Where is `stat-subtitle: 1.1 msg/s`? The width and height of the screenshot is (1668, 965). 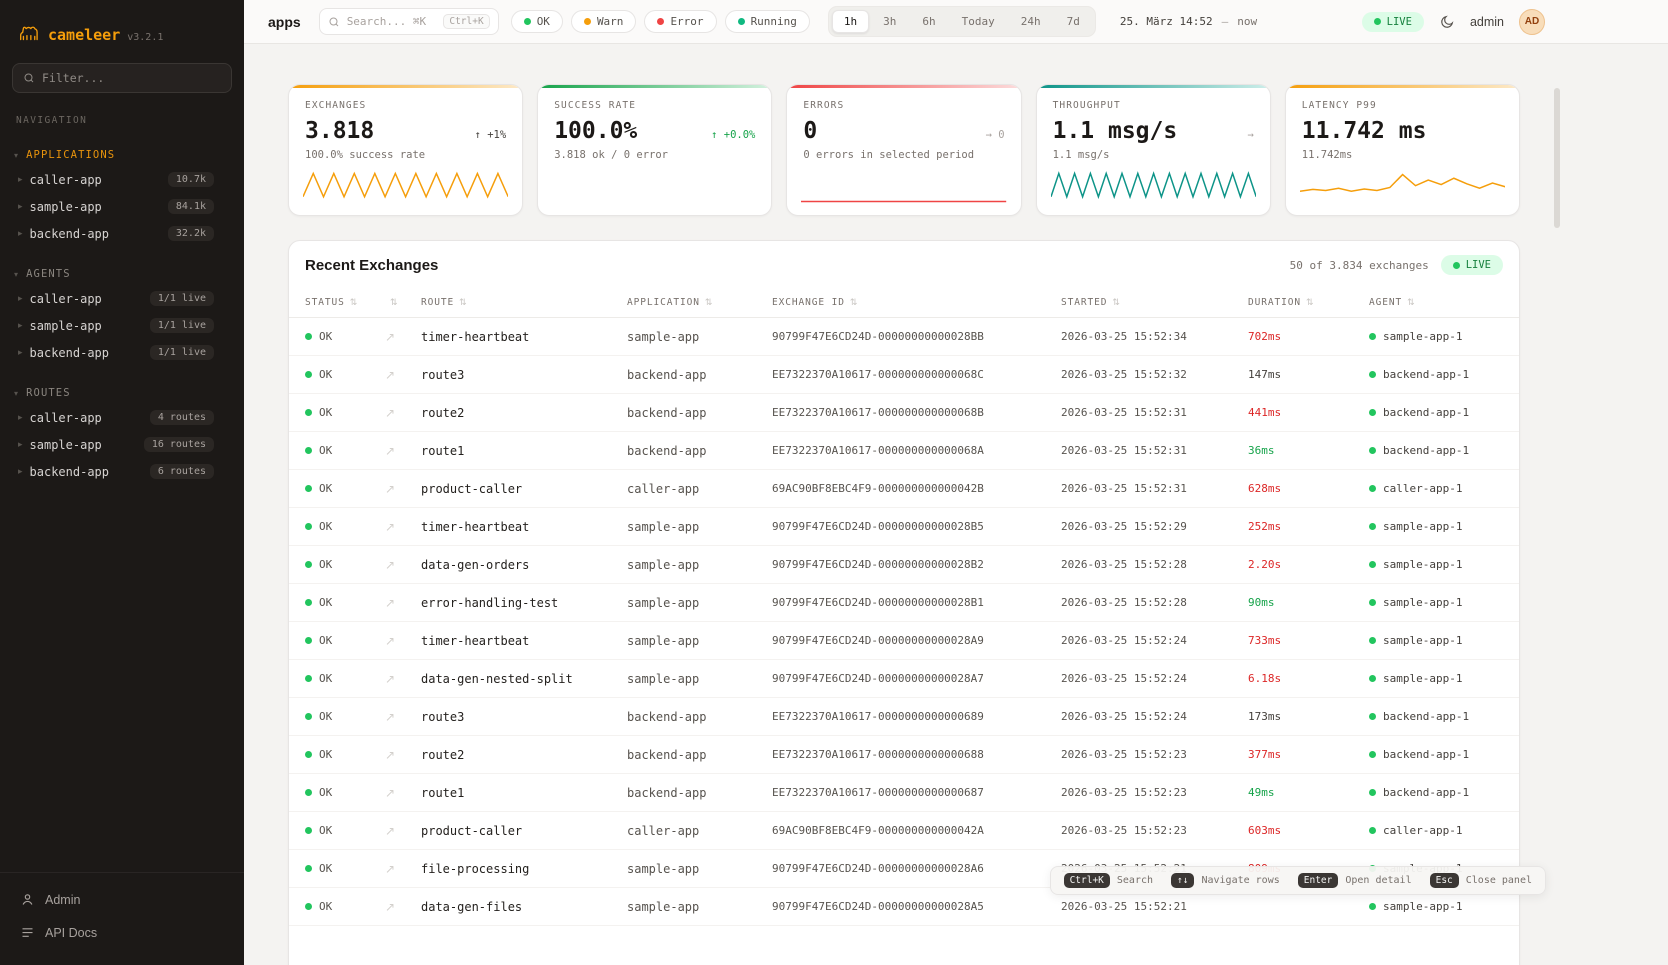 stat-subtitle: 1.1 msg/s is located at coordinates (1081, 155).